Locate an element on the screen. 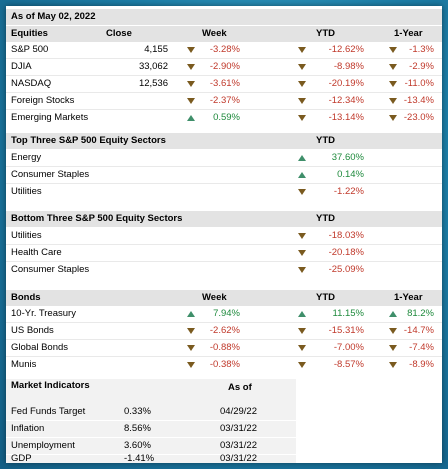  row-ytd: -20.18% is located at coordinates (346, 252).